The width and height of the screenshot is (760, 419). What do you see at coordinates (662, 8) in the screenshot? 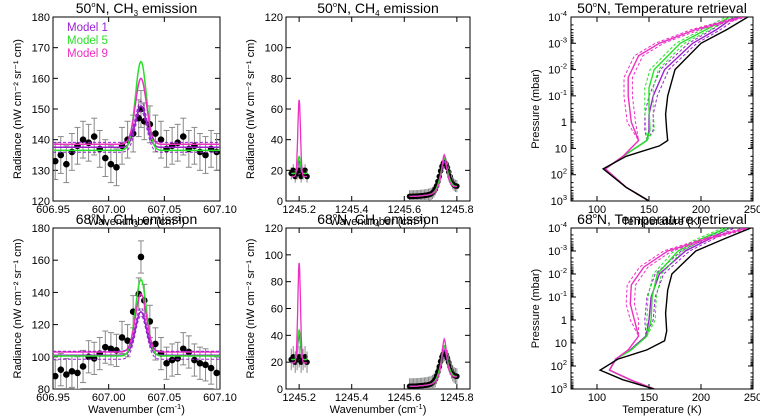
I see `panel-title: 50oN, Temperature retrieval` at bounding box center [662, 8].